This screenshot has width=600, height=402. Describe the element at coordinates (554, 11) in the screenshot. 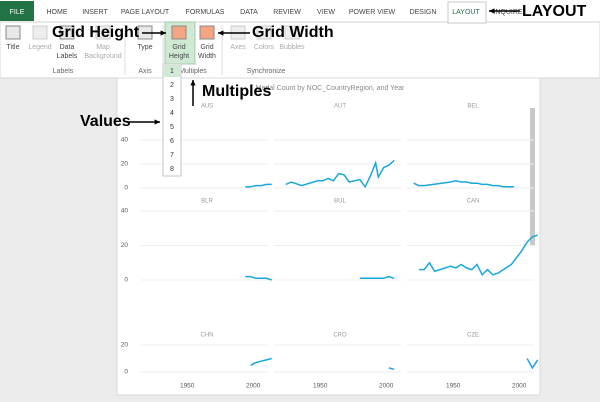

I see `annotation: LAYOUT` at that location.